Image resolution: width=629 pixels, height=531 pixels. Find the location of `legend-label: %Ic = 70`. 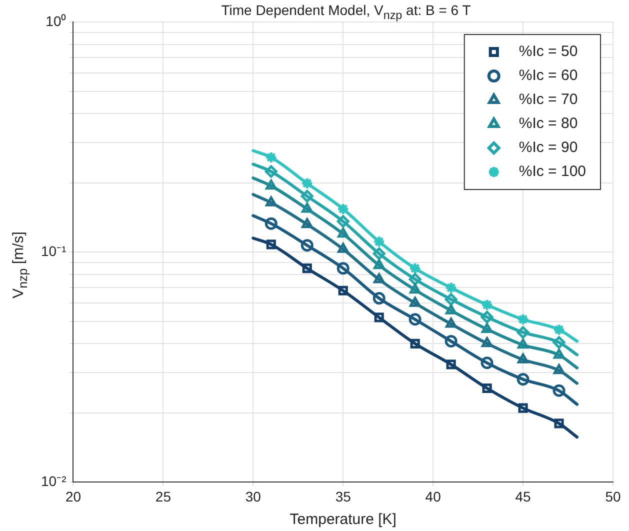

legend-label: %Ic = 70 is located at coordinates (548, 99).